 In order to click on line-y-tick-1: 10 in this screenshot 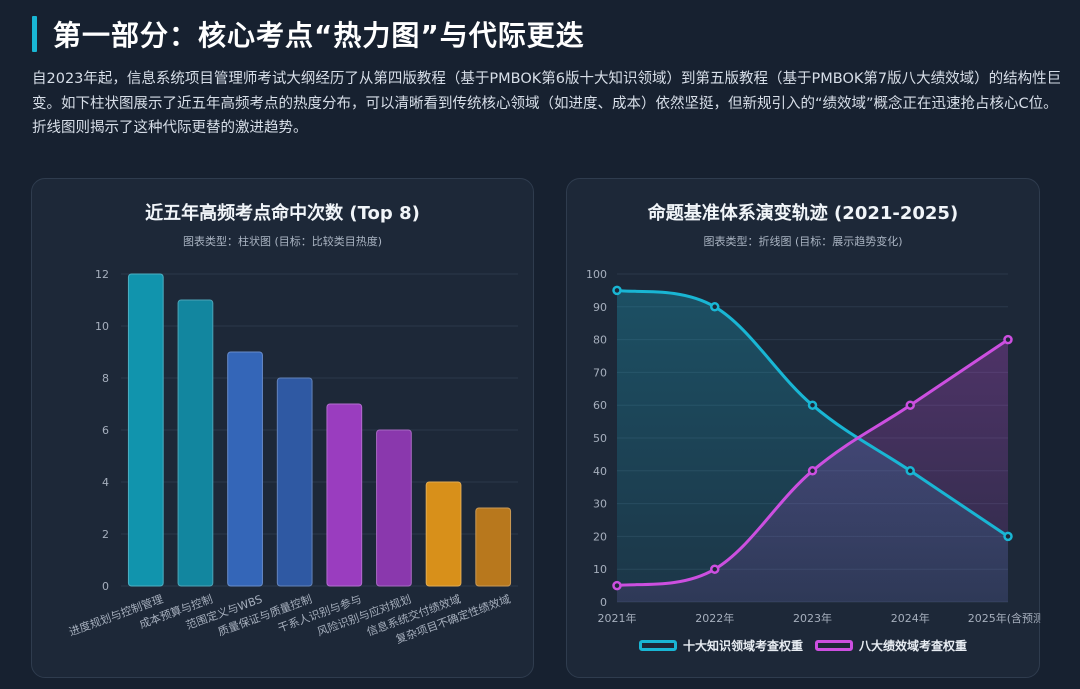, I will do `click(600, 569)`.